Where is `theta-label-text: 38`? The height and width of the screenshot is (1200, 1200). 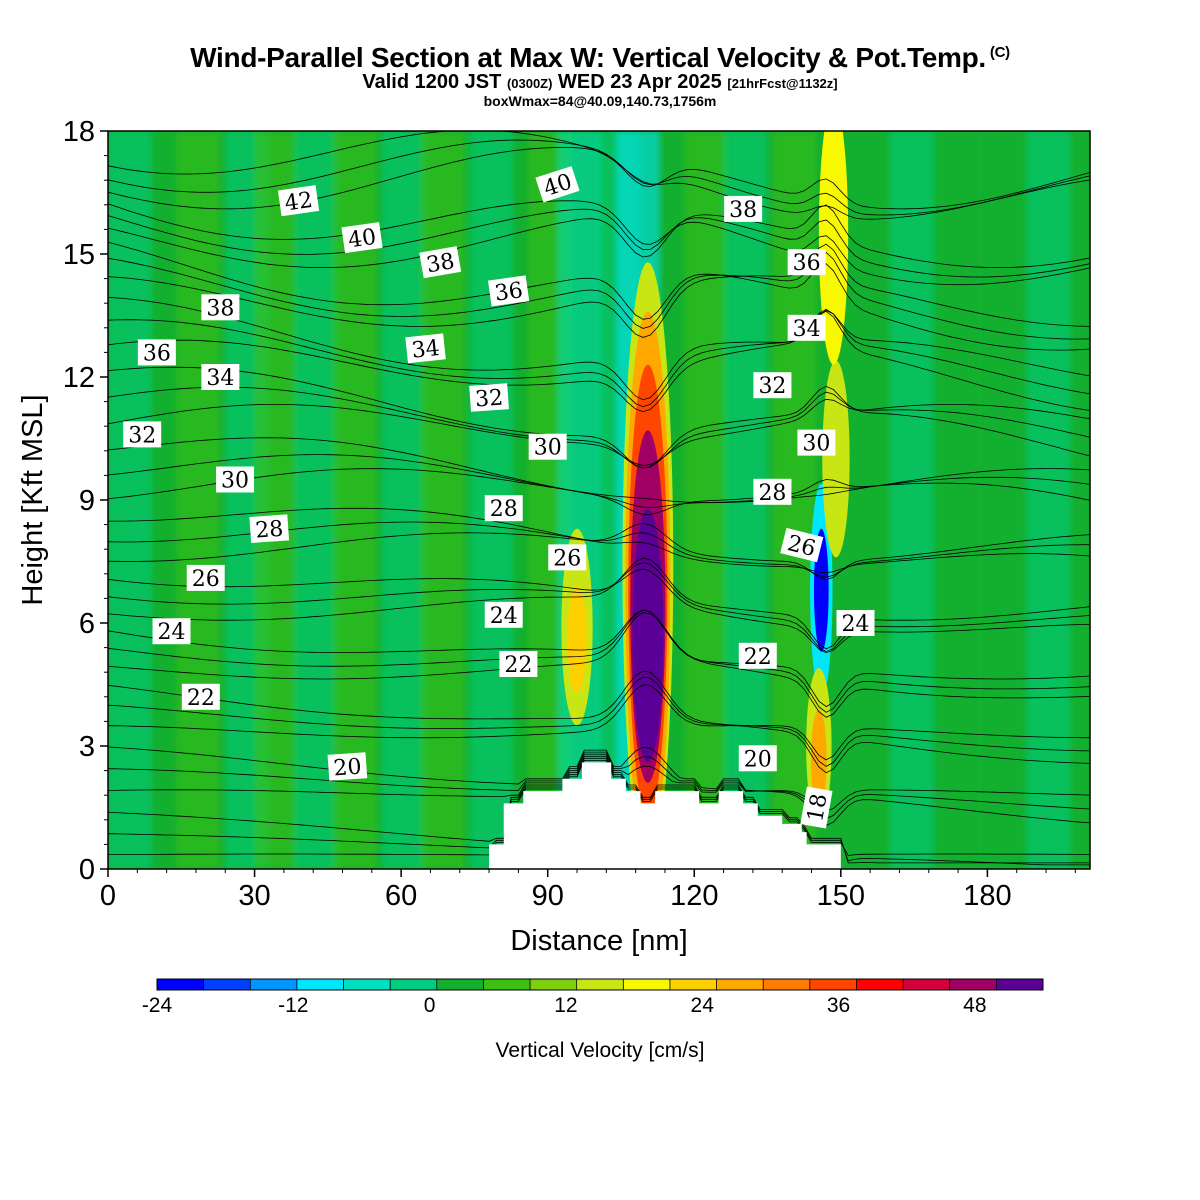
theta-label-text: 38 is located at coordinates (220, 308).